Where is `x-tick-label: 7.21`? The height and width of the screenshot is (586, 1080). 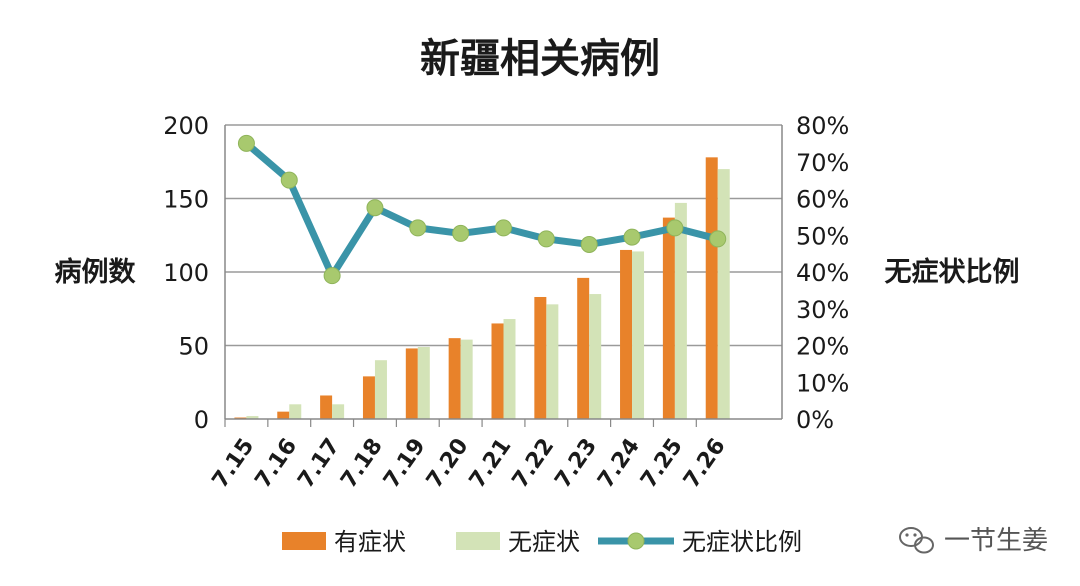
x-tick-label: 7.21 is located at coordinates (491, 463).